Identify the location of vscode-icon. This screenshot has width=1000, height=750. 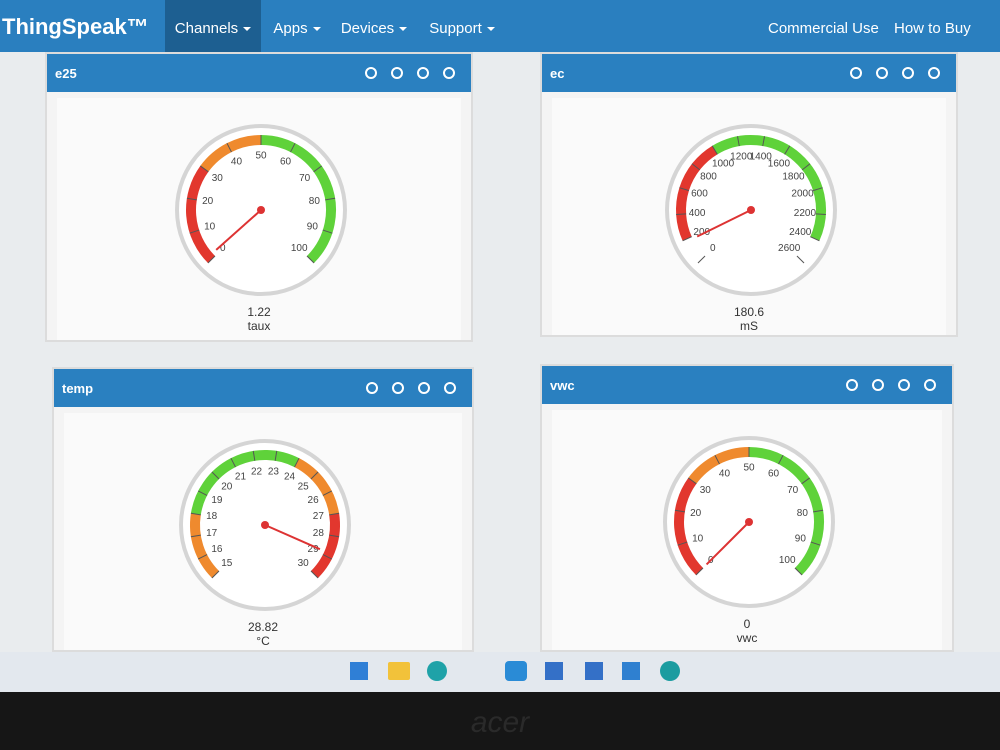
(631, 671).